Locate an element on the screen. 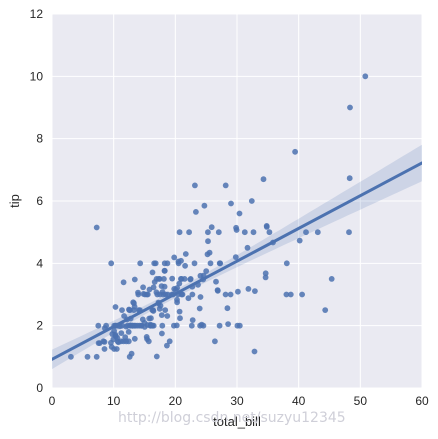  x-tick-label: 10 is located at coordinates (114, 401).